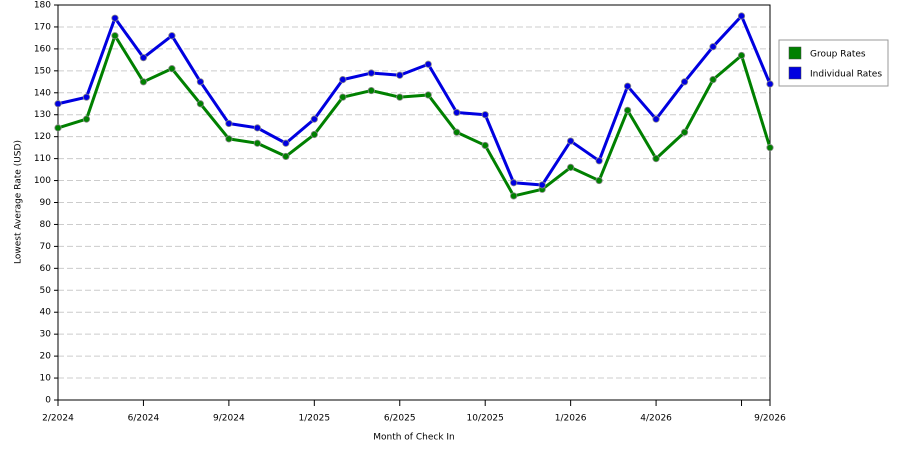  Describe the element at coordinates (58, 419) in the screenshot. I see `x-tick-label: 2/2024` at that location.